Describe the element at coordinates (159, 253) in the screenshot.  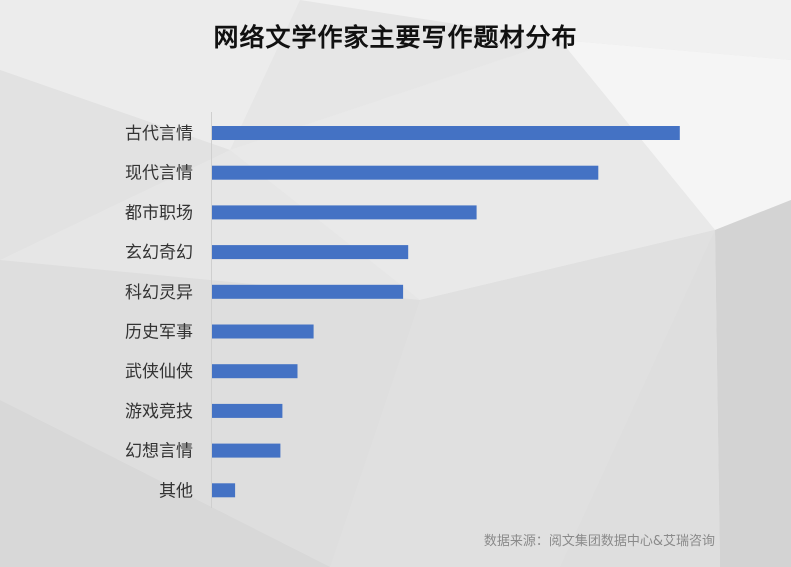
I see `category-label-4: 玄幻奇幻` at that location.